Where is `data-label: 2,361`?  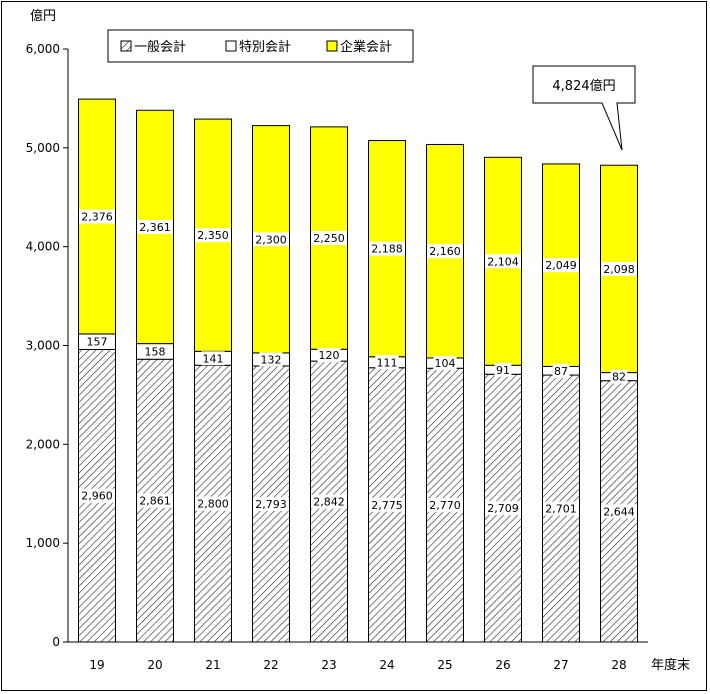 data-label: 2,361 is located at coordinates (155, 227).